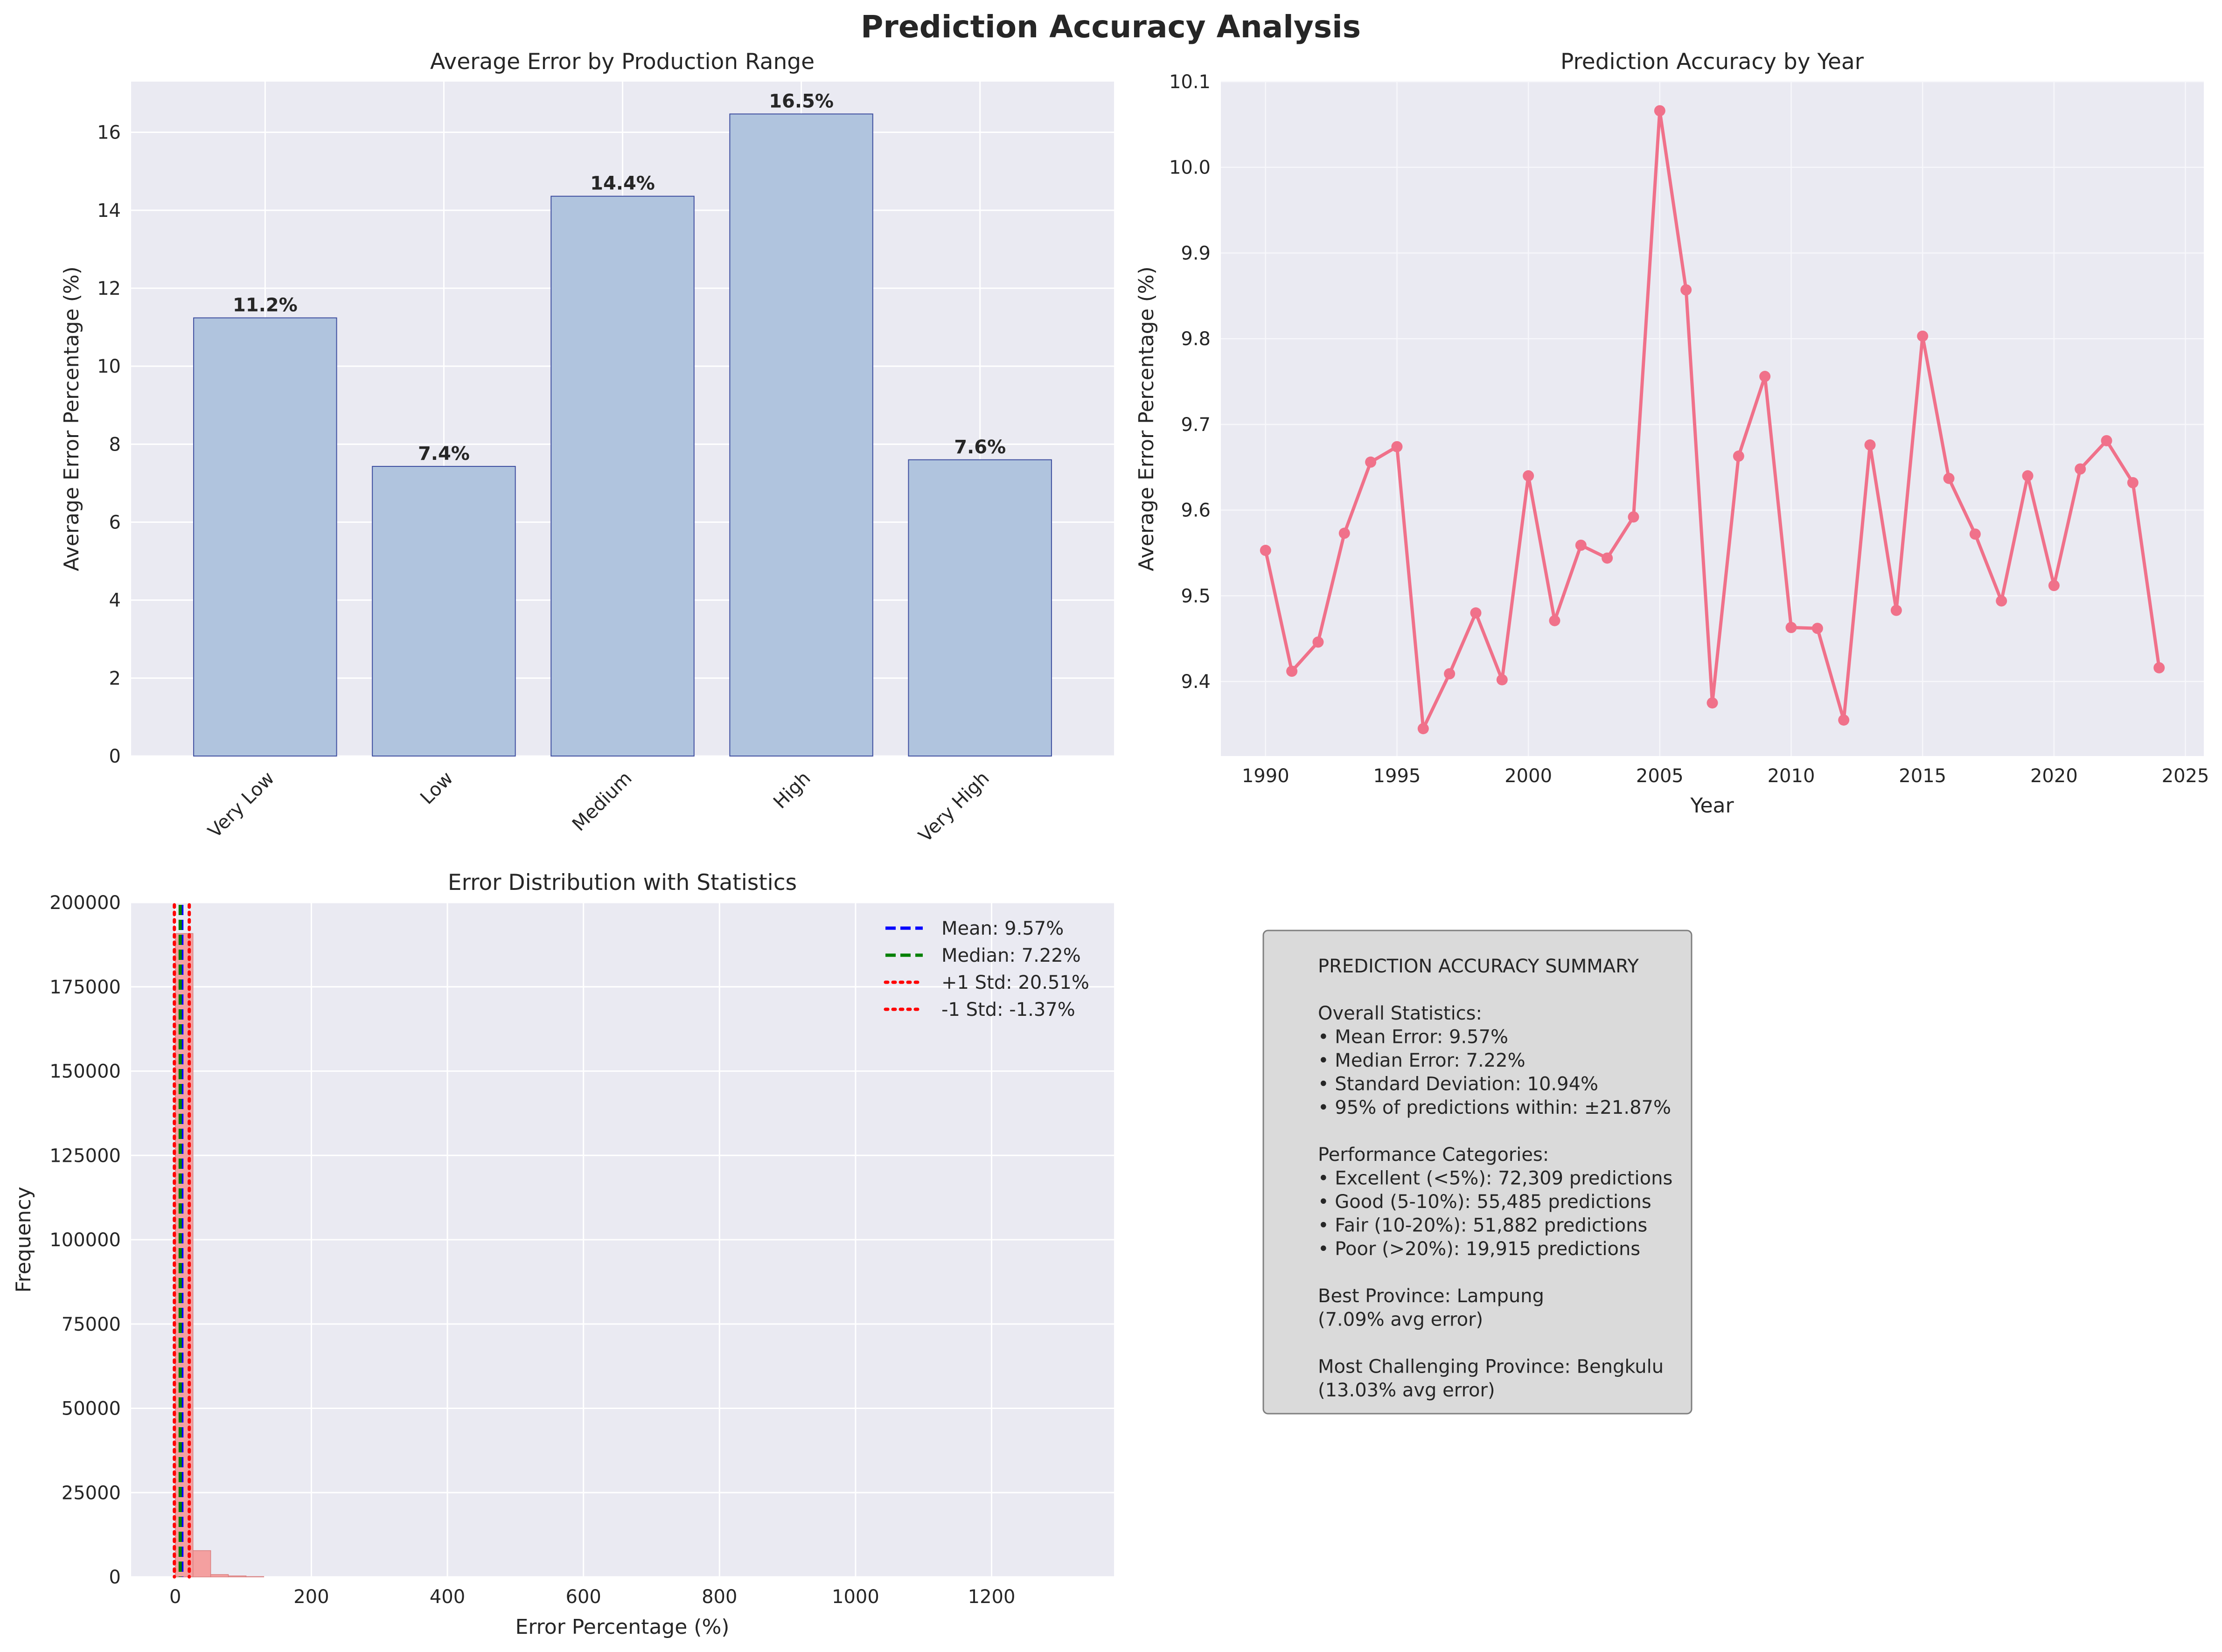 The height and width of the screenshot is (1652, 2222). I want to click on histogram-x-tick-label: 0, so click(175, 1597).